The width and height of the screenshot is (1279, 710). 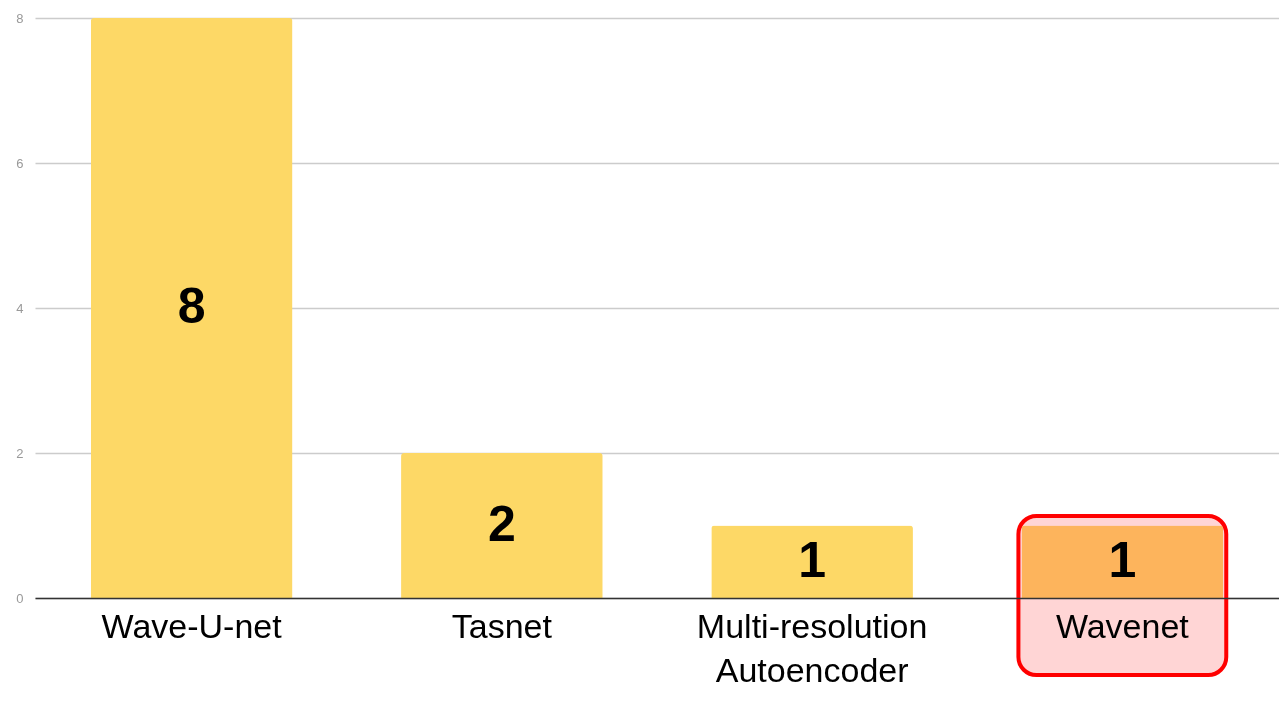 What do you see at coordinates (20, 163) in the screenshot?
I see `y-tick-label: 6` at bounding box center [20, 163].